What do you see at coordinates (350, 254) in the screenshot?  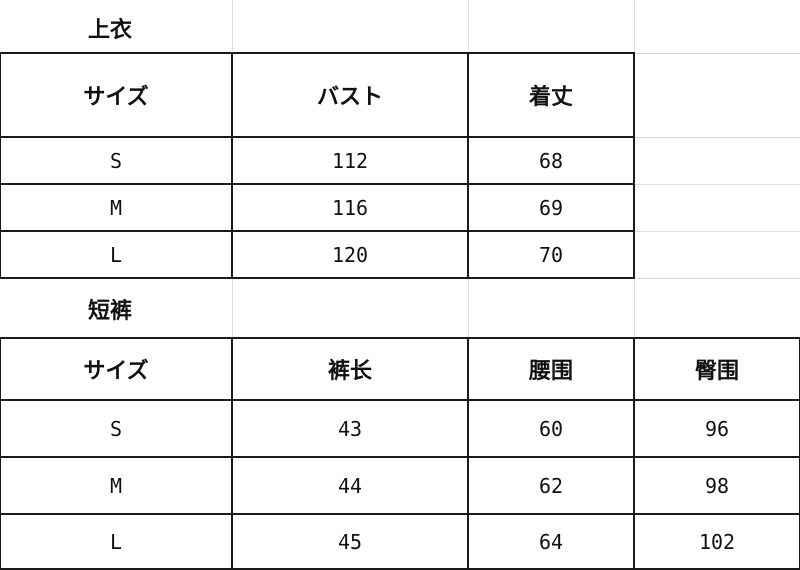 I see `tops-data-cell: 120` at bounding box center [350, 254].